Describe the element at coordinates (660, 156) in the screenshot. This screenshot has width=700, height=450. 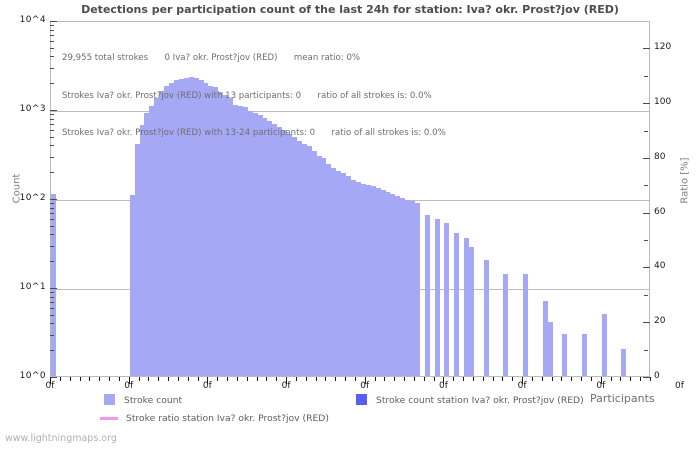
I see `y-tick-right-label: 80` at that location.